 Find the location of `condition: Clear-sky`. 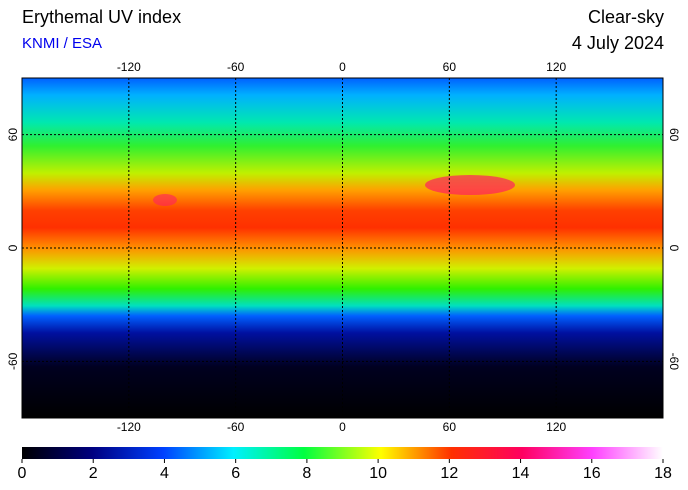

condition: Clear-sky is located at coordinates (626, 17).